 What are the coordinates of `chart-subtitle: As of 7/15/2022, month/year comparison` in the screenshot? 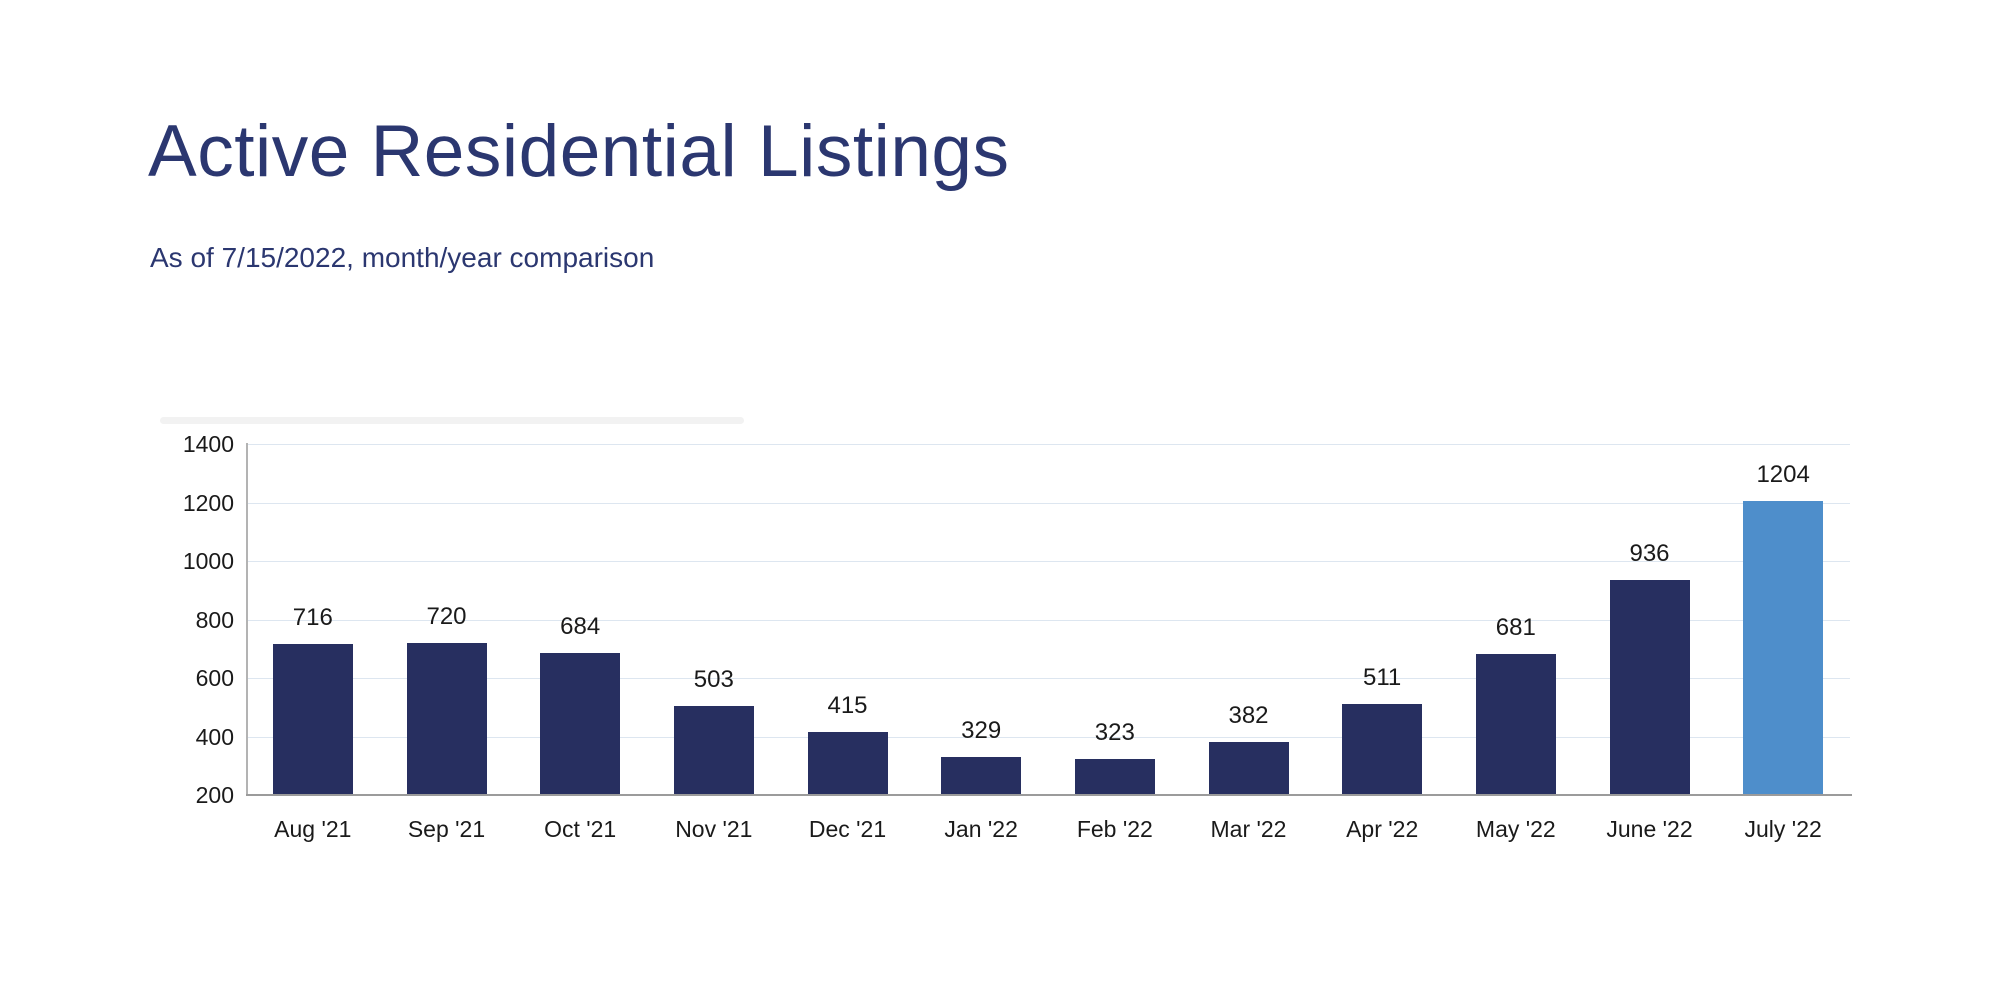 It's located at (402, 257).